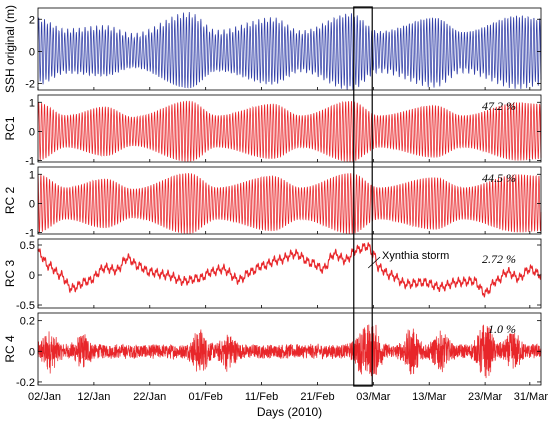  I want to click on y-axis-label-rc1: RC1, so click(10, 128).